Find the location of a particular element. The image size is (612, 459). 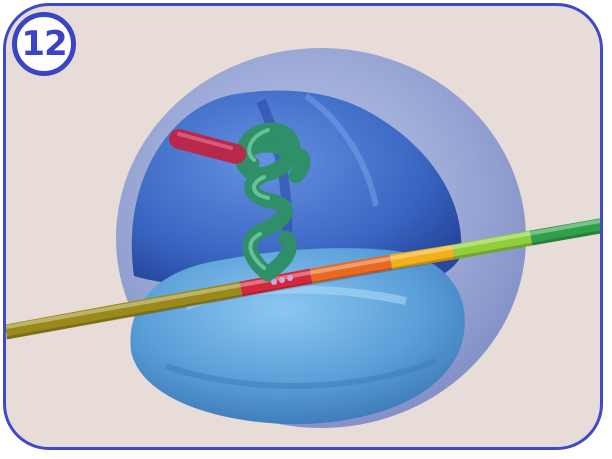

step-number-badge: 12 is located at coordinates (44, 44).